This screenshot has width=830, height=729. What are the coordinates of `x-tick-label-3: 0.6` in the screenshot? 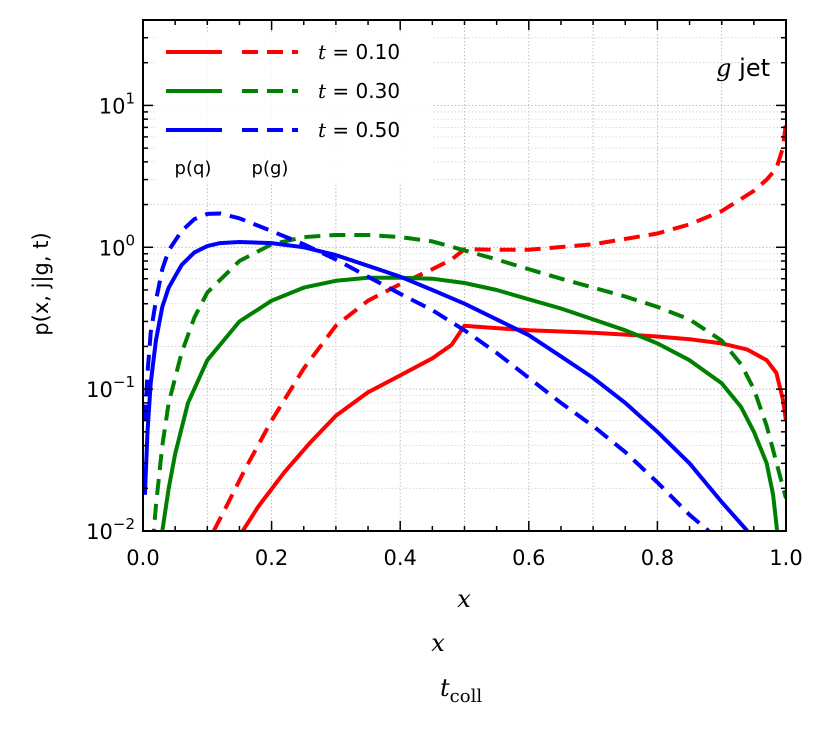 It's located at (528, 558).